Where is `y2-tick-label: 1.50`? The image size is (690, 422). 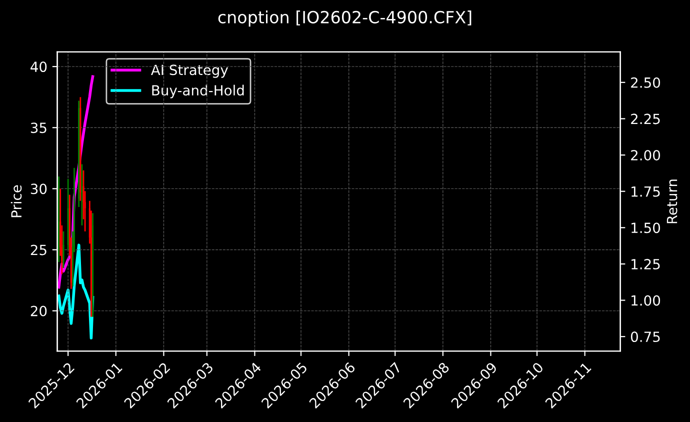 y2-tick-label: 1.50 is located at coordinates (646, 228).